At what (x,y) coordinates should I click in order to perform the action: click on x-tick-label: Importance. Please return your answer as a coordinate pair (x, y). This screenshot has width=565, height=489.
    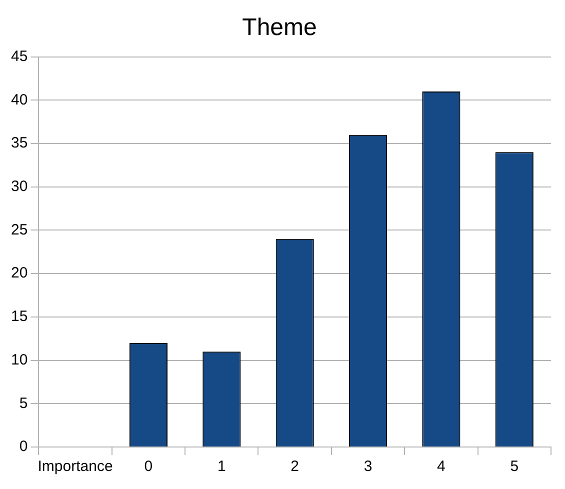
    Looking at the image, I should click on (75, 467).